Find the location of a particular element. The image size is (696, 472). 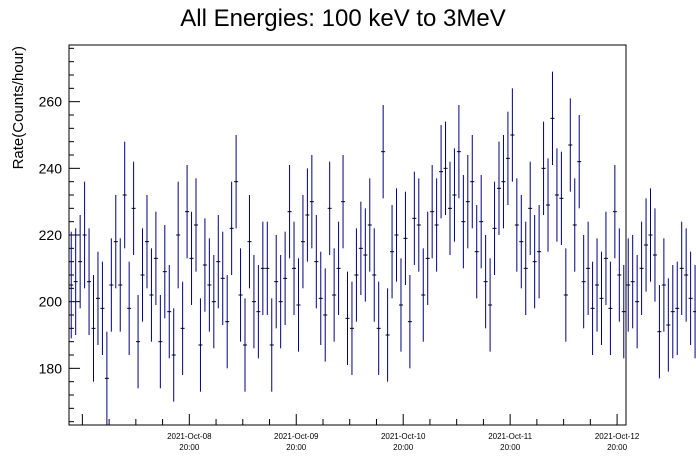

x-tick-label-date: 2021-Oct-10 is located at coordinates (403, 436).